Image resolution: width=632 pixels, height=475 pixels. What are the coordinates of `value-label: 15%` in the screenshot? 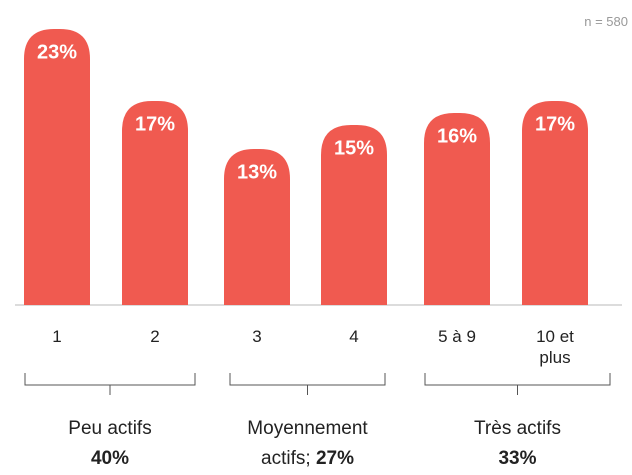 It's located at (354, 148).